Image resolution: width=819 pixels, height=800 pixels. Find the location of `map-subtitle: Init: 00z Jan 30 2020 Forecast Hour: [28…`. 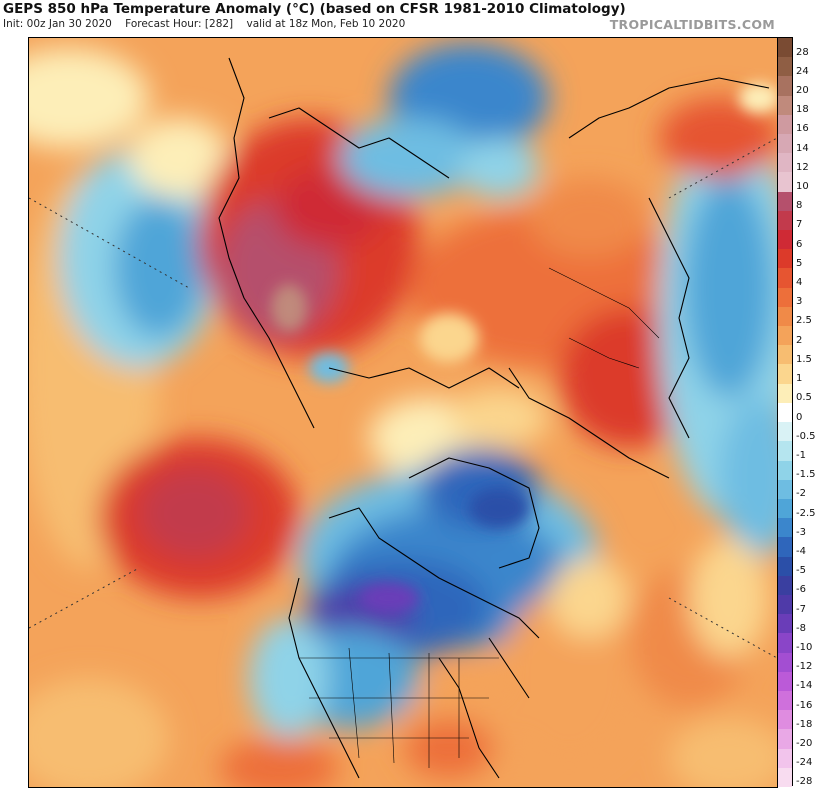

map-subtitle: Init: 00z Jan 30 2020 Forecast Hour: [28… is located at coordinates (209, 24).